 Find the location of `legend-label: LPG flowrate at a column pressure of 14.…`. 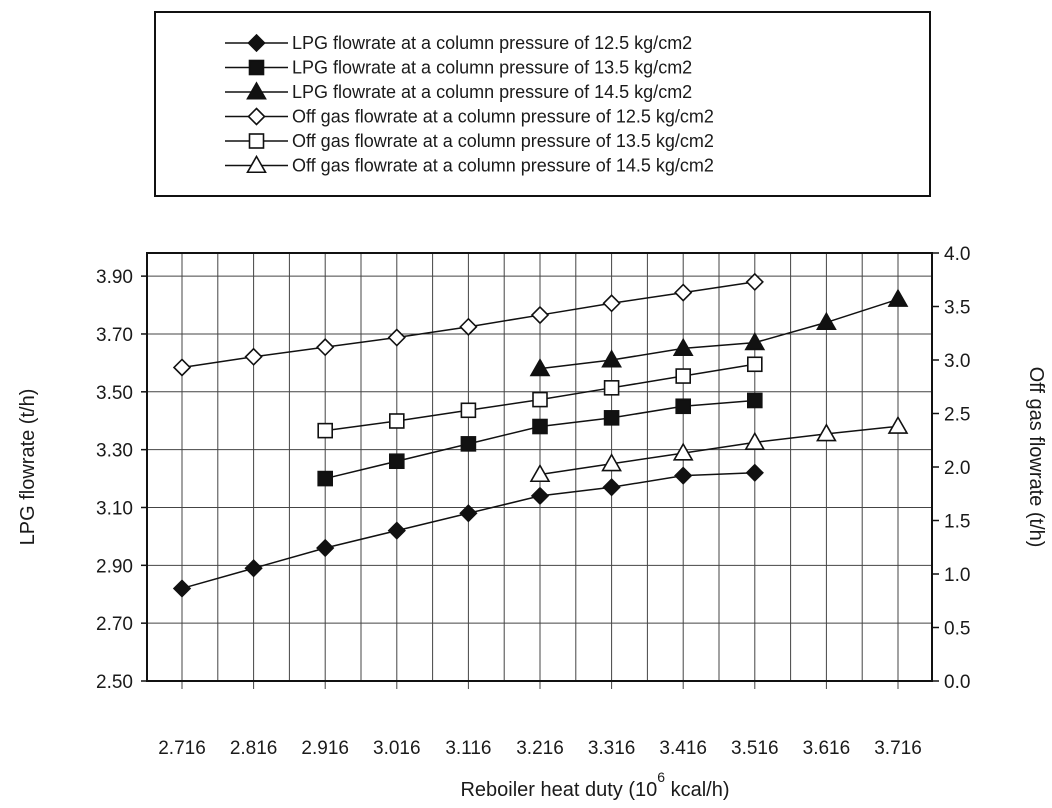

legend-label: LPG flowrate at a column pressure of 14.… is located at coordinates (492, 92).